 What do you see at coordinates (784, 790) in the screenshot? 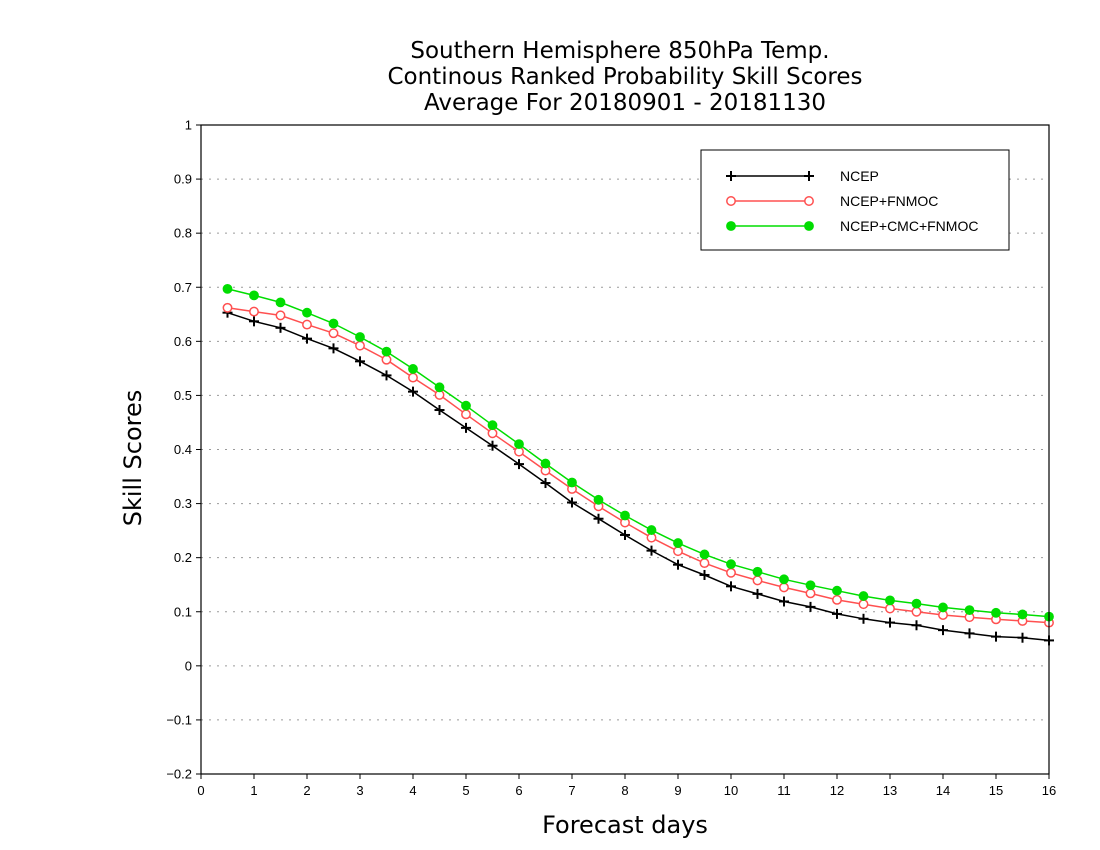
I see `x-tick-label: 11` at bounding box center [784, 790].